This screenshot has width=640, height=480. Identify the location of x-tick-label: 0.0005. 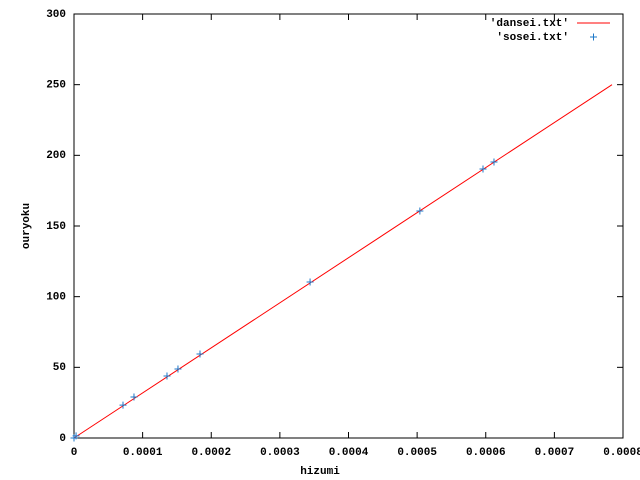
(417, 453).